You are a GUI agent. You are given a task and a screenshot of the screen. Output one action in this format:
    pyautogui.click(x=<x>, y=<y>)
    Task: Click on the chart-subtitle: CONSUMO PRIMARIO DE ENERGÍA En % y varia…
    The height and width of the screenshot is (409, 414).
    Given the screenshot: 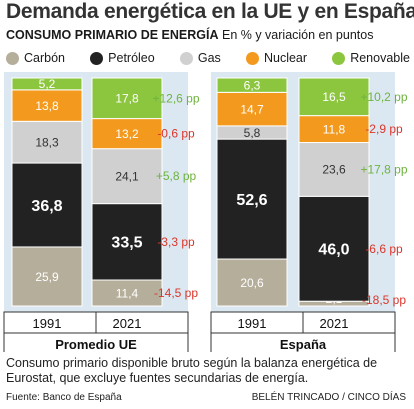 What is the action you would take?
    pyautogui.click(x=189, y=35)
    